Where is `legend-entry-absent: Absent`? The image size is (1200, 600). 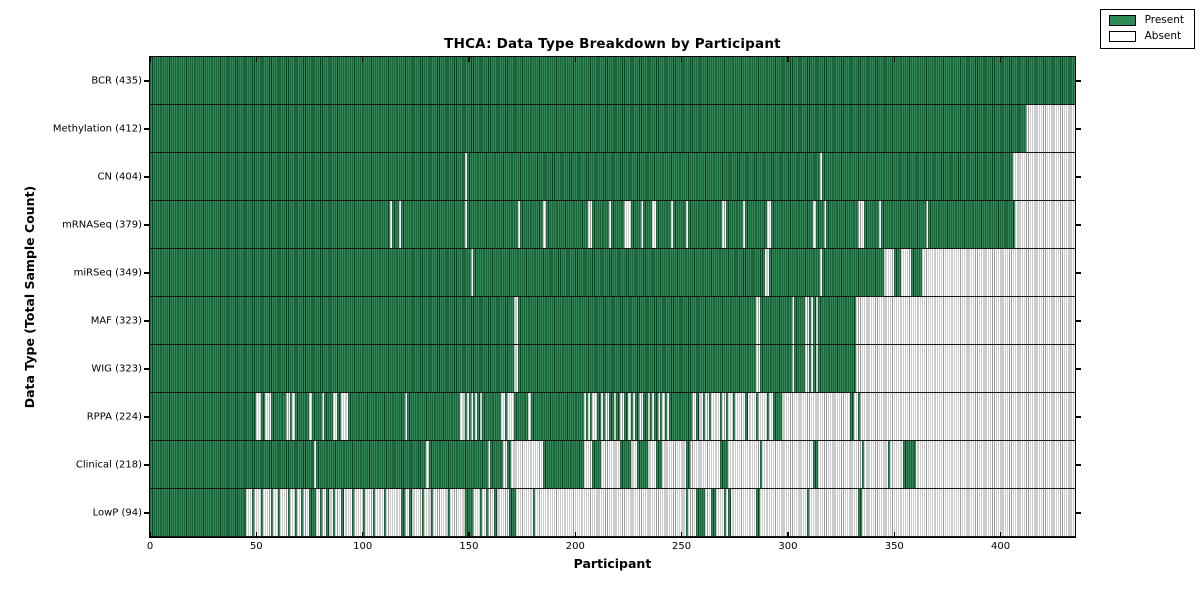
legend-entry-absent: Absent is located at coordinates (1146, 36).